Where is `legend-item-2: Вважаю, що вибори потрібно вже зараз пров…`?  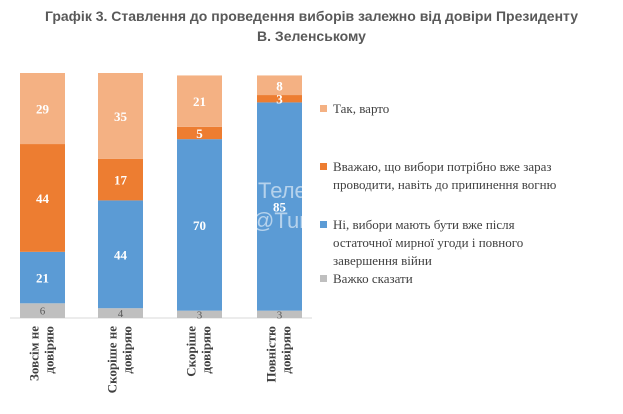 legend-item-2: Вважаю, що вибори потрібно вже зараз пров… is located at coordinates (438, 176).